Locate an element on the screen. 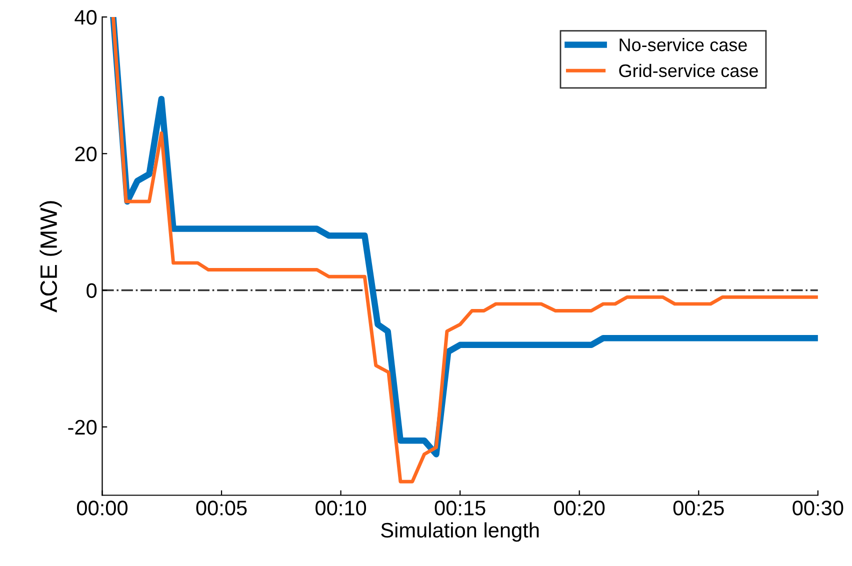 This screenshot has width=852, height=566. y-tick-label: 20 is located at coordinates (86, 154).